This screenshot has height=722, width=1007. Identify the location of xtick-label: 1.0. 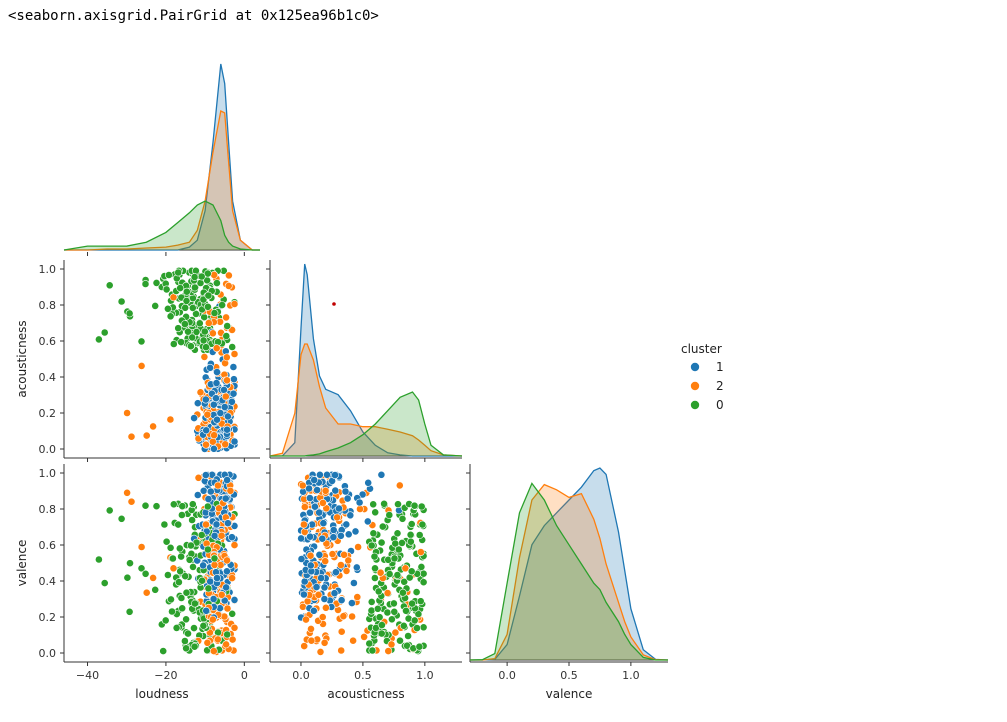
(631, 675).